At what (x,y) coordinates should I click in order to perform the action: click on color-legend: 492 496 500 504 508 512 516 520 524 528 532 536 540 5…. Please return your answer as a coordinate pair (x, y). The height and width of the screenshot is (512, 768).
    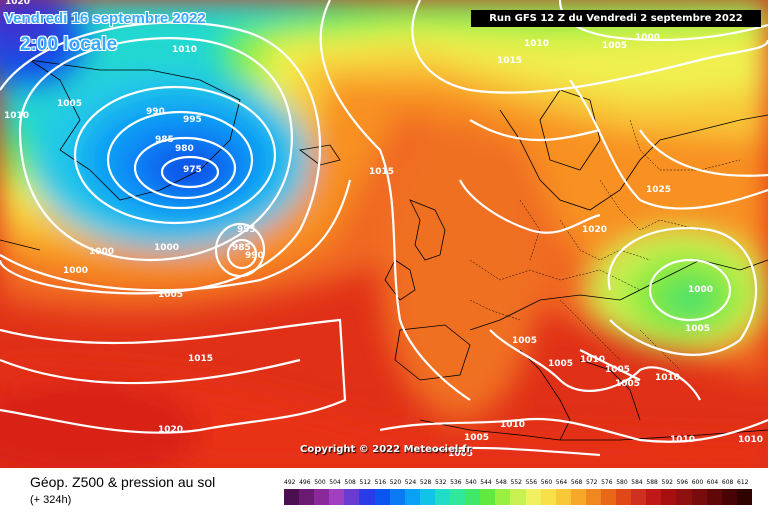
    Looking at the image, I should click on (518, 492).